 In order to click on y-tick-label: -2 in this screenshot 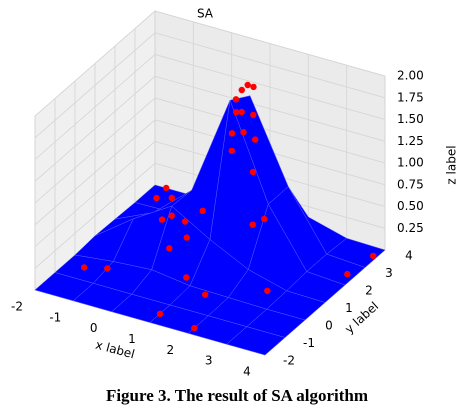, I will do `click(289, 361)`.